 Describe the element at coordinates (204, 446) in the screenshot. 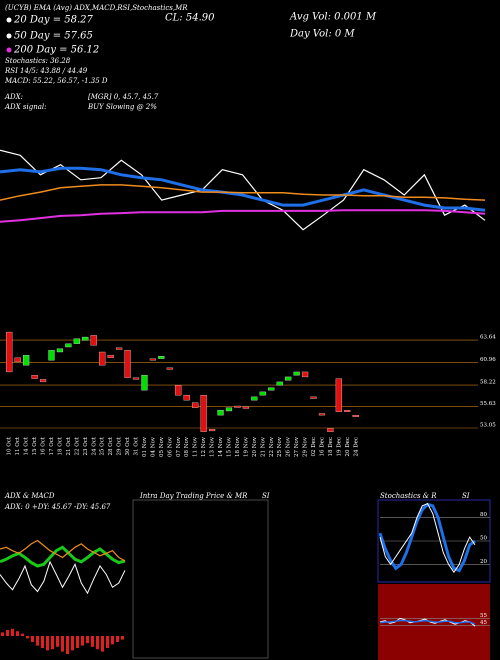

I see `x-tick-label: 12 Nov` at that location.